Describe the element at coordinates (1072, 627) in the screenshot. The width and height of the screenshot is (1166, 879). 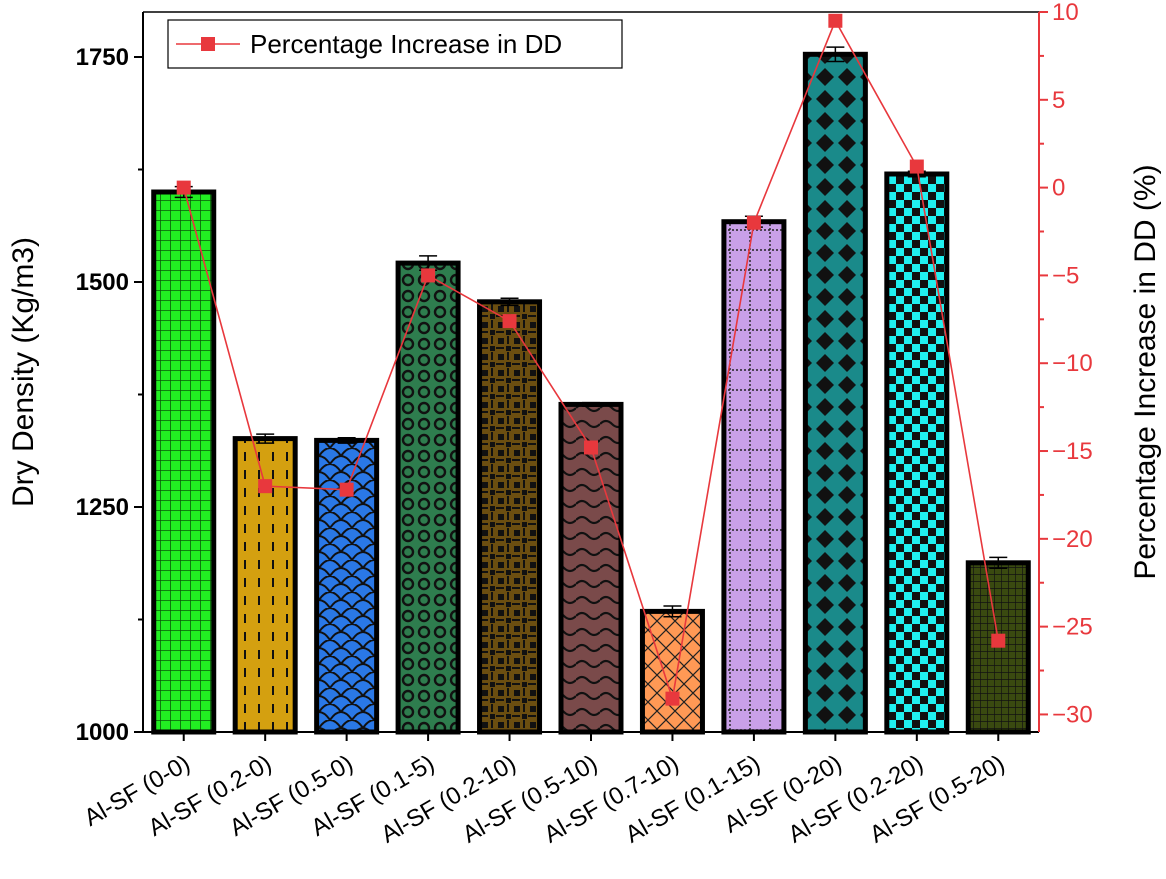
I see `y2-tick-label-7: −25` at that location.